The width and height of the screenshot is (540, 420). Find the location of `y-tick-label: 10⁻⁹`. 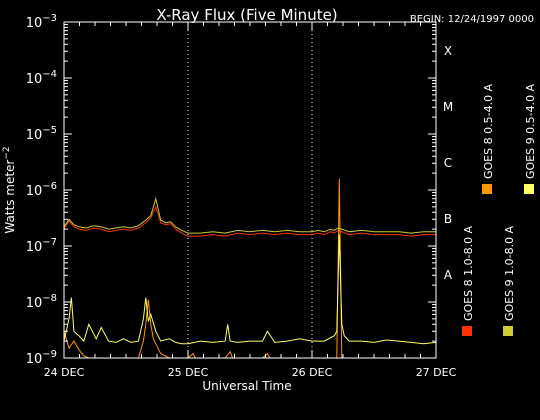

y-tick-label: 10⁻⁹ is located at coordinates (41, 358).